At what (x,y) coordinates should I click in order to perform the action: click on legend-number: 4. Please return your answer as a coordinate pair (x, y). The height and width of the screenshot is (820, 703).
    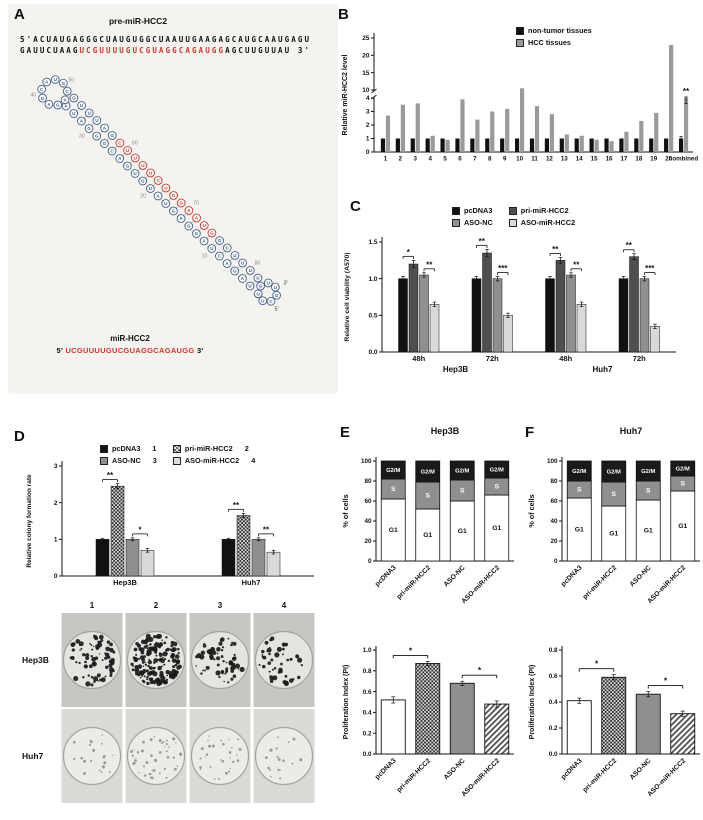
    Looking at the image, I should click on (253, 460).